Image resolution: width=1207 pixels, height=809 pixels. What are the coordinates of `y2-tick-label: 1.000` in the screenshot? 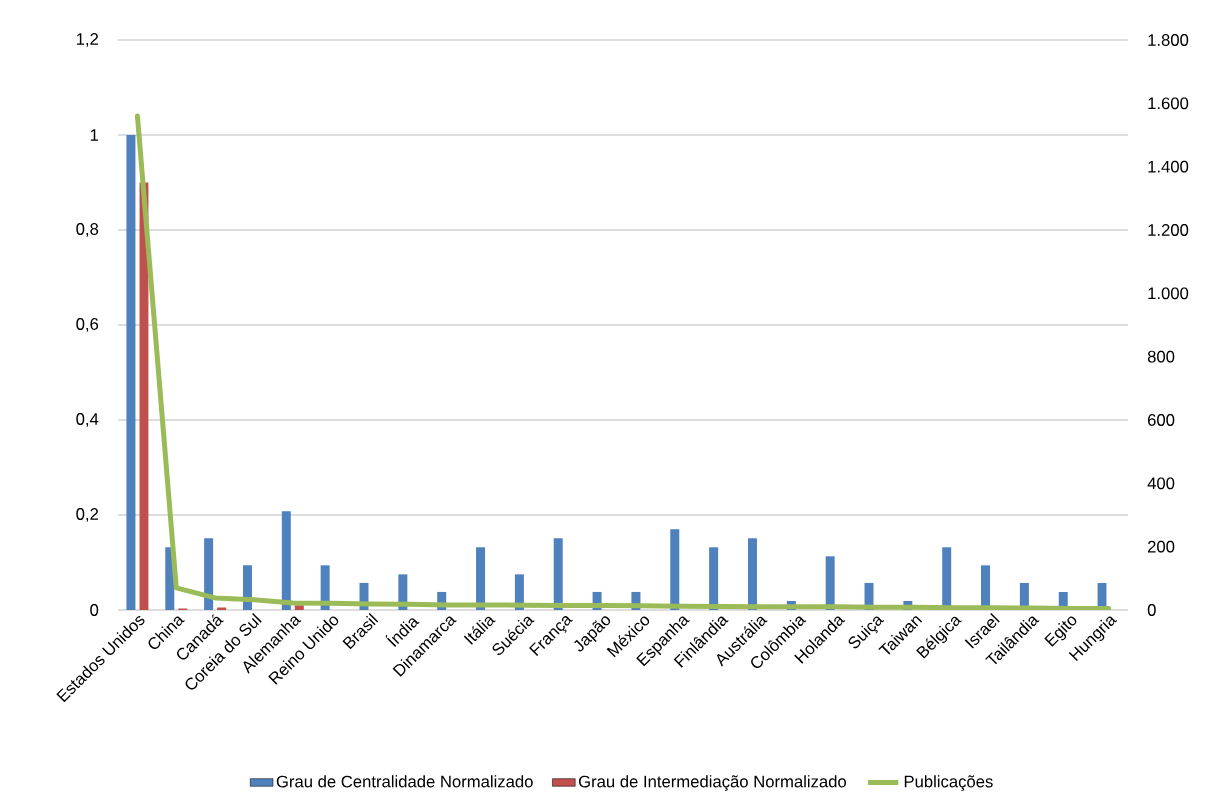 It's located at (1168, 293).